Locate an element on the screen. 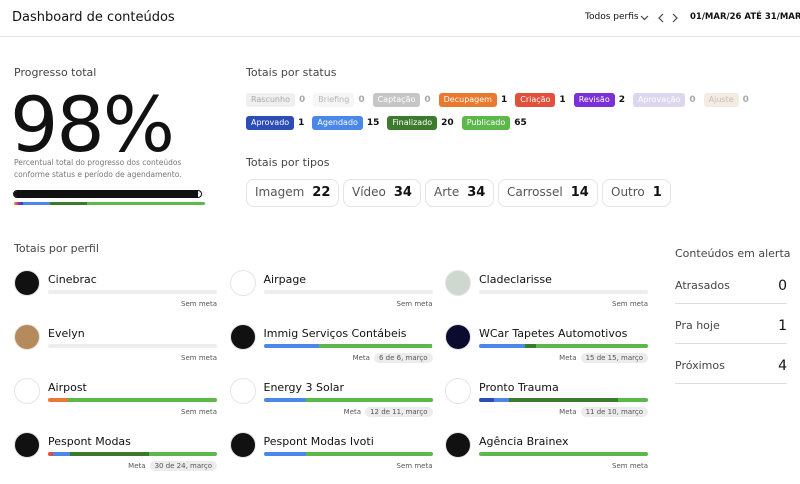 The height and width of the screenshot is (484, 800). profile-name: Cinebrac is located at coordinates (72, 279).